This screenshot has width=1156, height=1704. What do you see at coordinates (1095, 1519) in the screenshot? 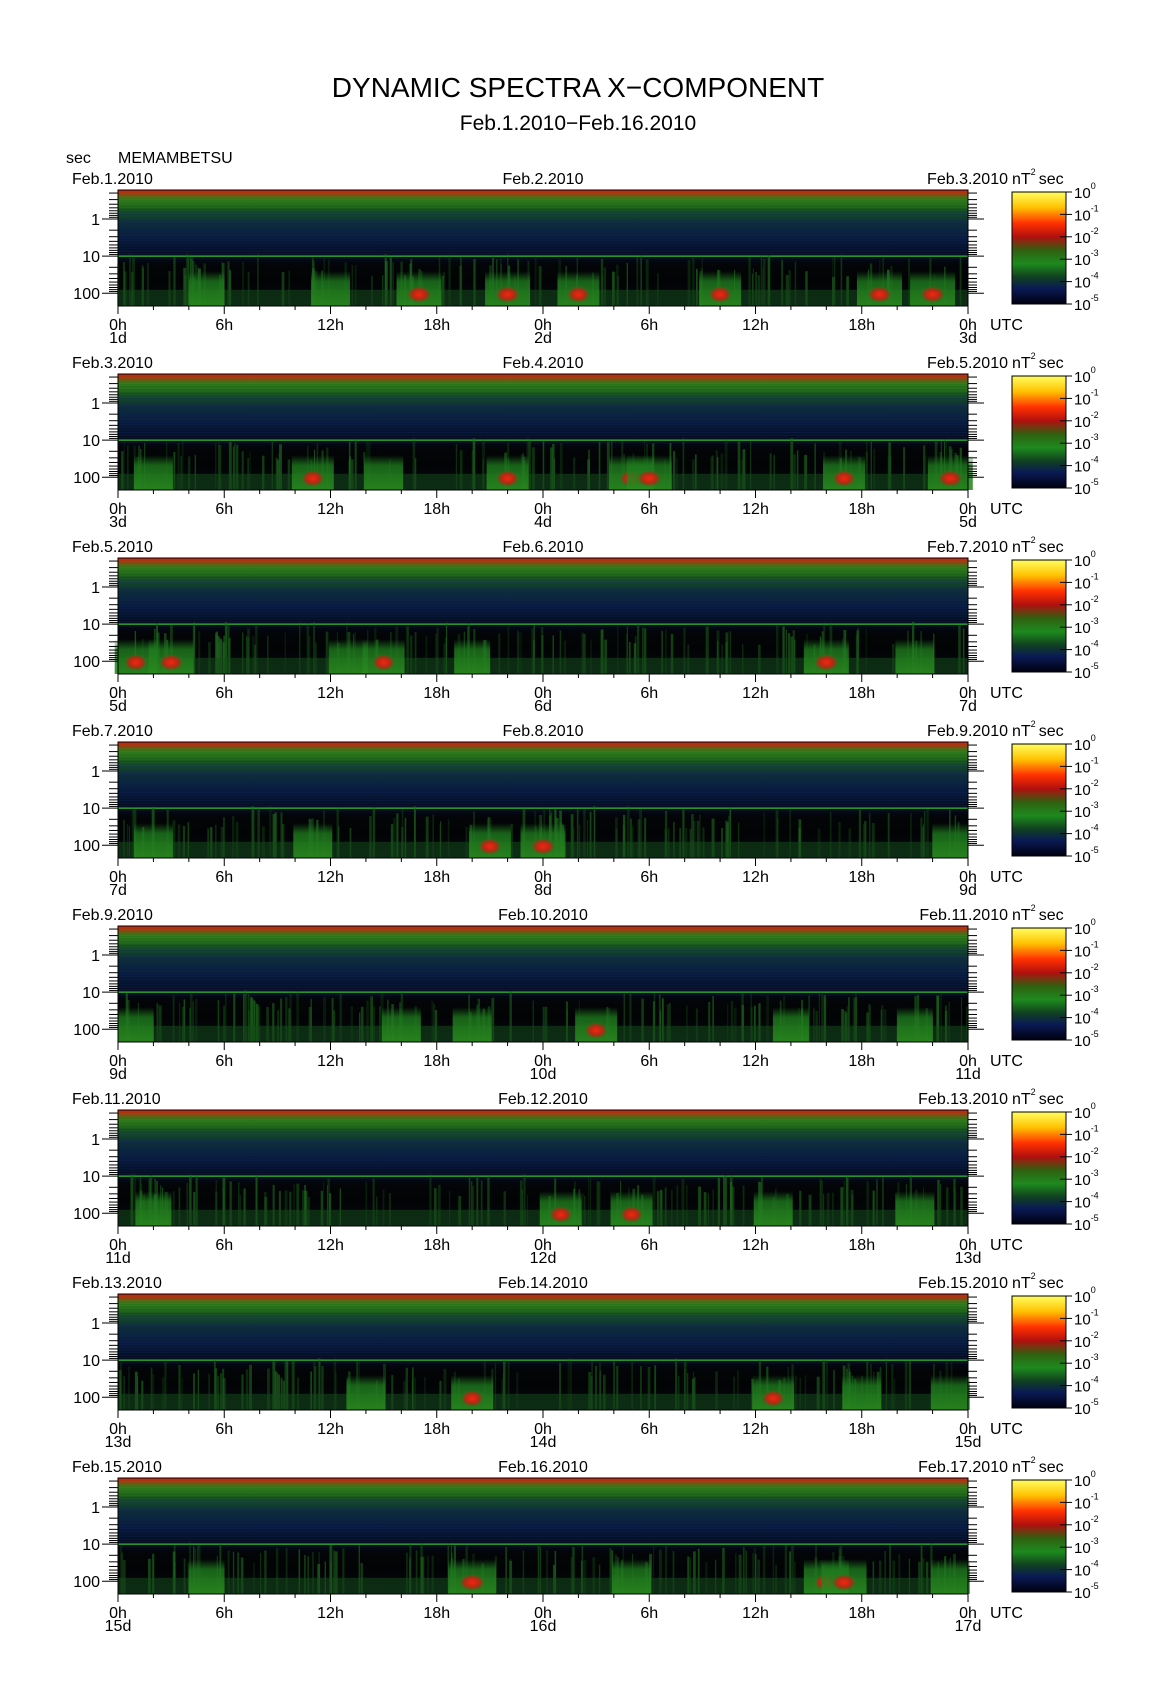
I see `colorbar-tick-exponent: -2` at bounding box center [1095, 1519].